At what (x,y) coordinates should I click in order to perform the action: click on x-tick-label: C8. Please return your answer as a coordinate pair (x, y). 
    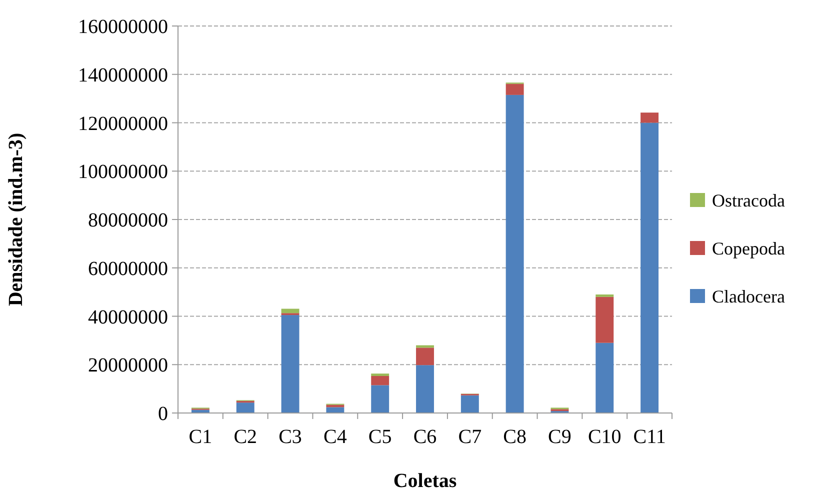
    Looking at the image, I should click on (514, 437).